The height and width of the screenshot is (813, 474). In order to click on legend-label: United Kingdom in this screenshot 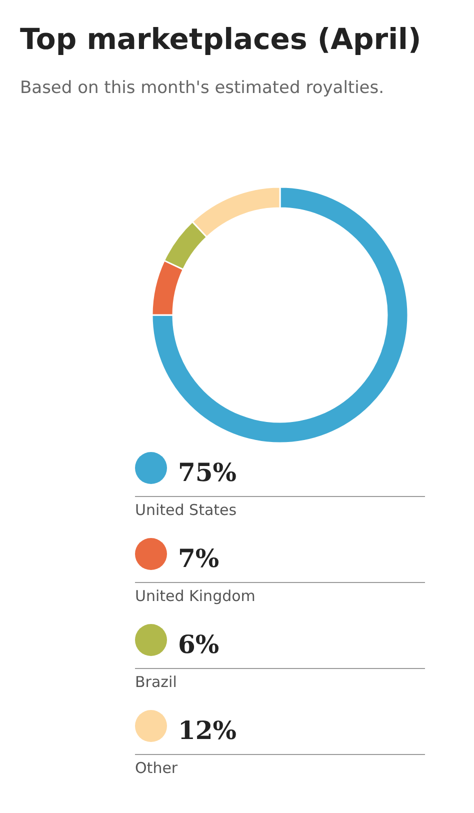, I will do `click(195, 596)`.